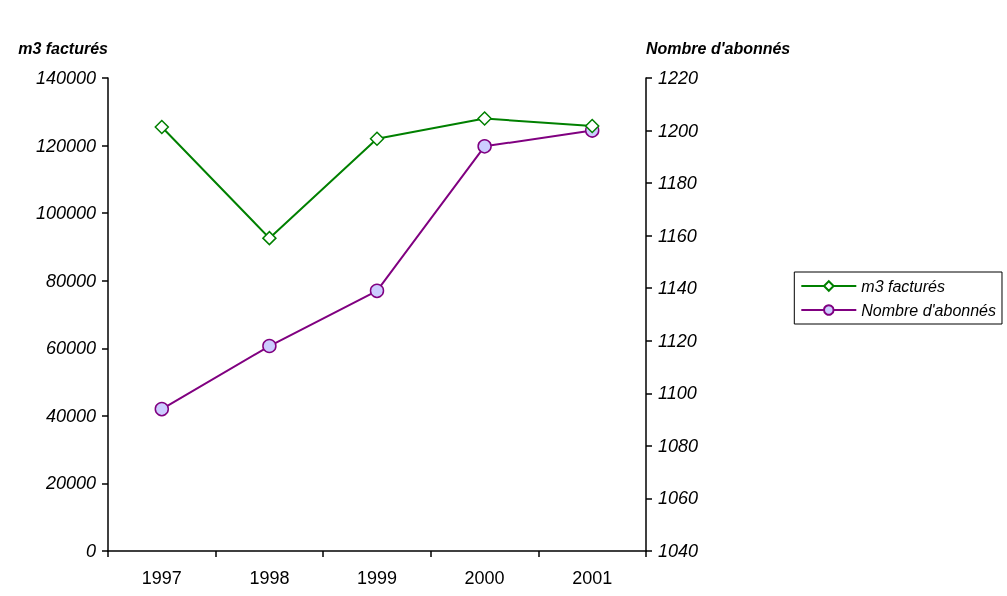 The image size is (1007, 596). What do you see at coordinates (269, 578) in the screenshot?
I see `x-tick-label: 1998` at bounding box center [269, 578].